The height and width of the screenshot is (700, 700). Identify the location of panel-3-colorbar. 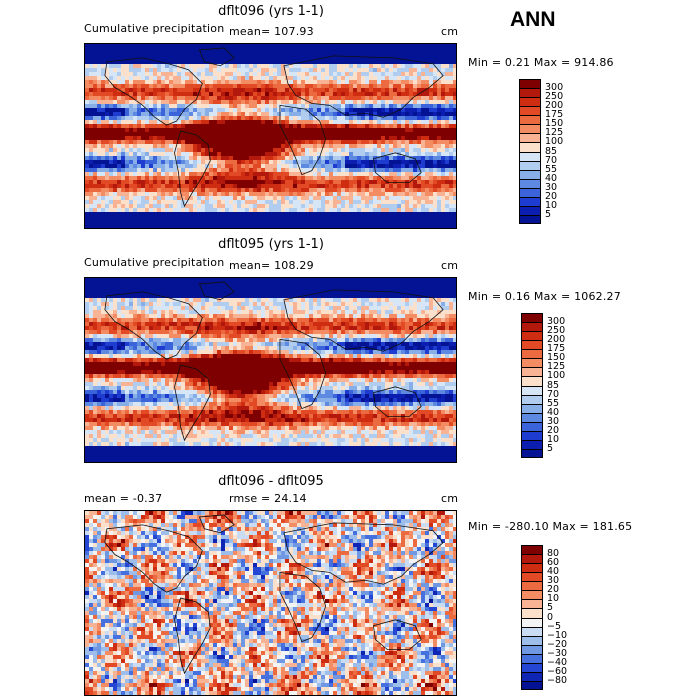
(532, 617).